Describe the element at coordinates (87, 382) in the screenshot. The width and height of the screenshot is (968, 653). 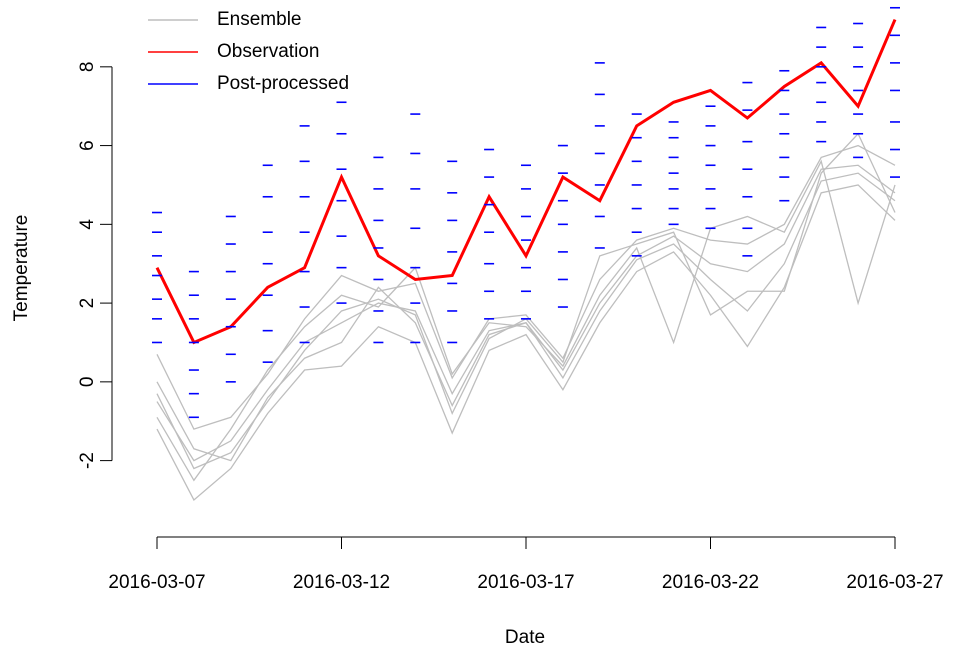
I see `y-tick-label: 0` at that location.